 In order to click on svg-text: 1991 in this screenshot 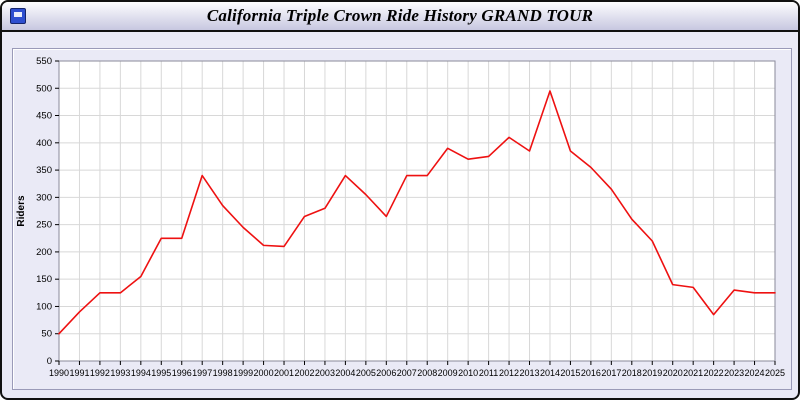, I will do `click(79, 373)`.